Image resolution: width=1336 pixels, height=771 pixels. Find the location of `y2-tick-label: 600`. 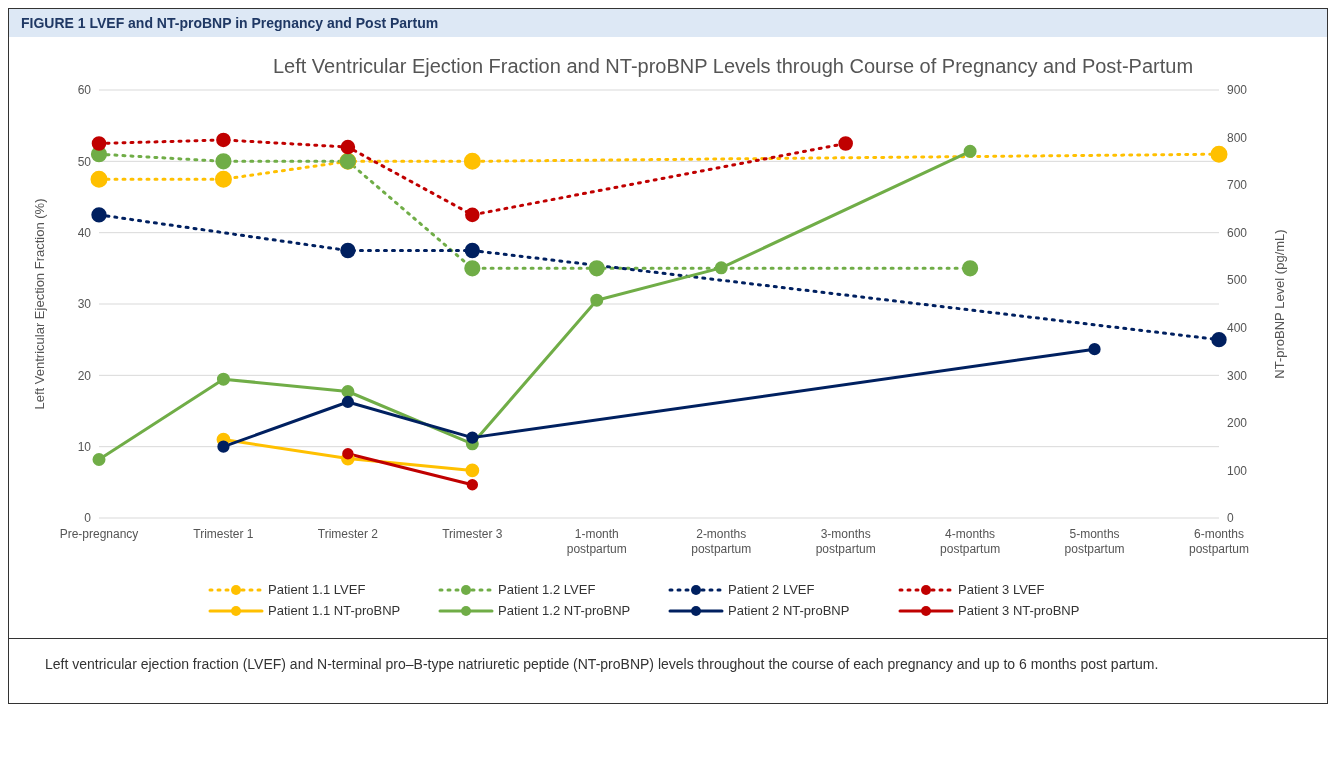

y2-tick-label: 600 is located at coordinates (1237, 232).